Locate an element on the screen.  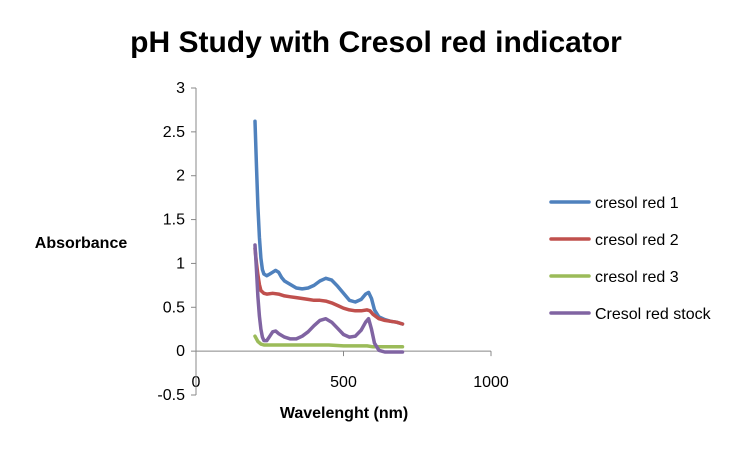
x-axis-title: Wavelenght (nm) is located at coordinates (344, 413).